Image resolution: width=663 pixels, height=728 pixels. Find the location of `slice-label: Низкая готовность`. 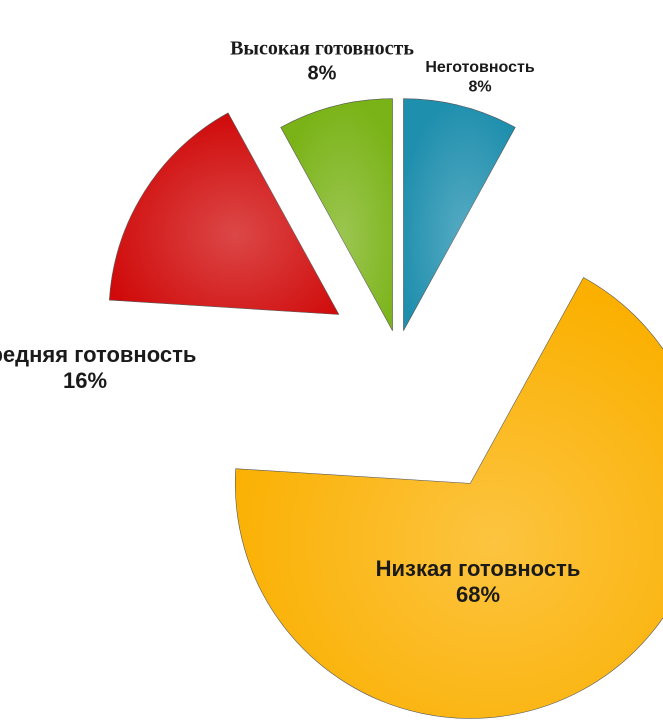

slice-label: Низкая готовность is located at coordinates (478, 568).